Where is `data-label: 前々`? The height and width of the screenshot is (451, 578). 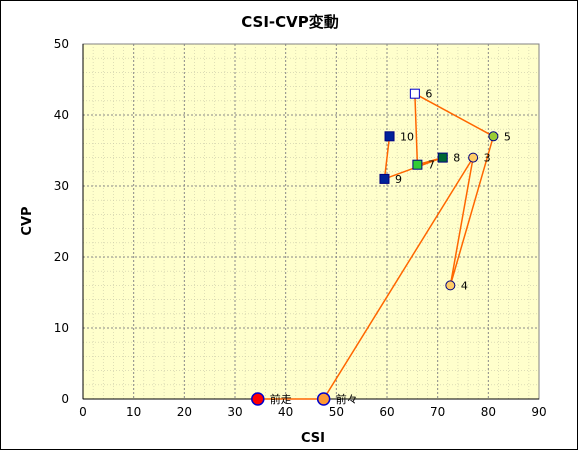
data-label: 前々 is located at coordinates (347, 399).